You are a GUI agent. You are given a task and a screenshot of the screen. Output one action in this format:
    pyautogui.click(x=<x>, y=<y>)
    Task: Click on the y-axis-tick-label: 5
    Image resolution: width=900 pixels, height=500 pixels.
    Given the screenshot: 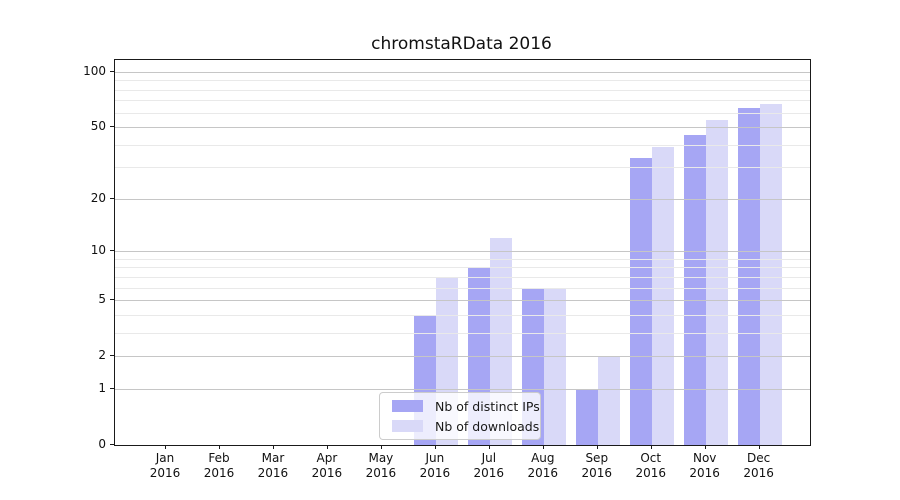 What is the action you would take?
    pyautogui.click(x=102, y=299)
    